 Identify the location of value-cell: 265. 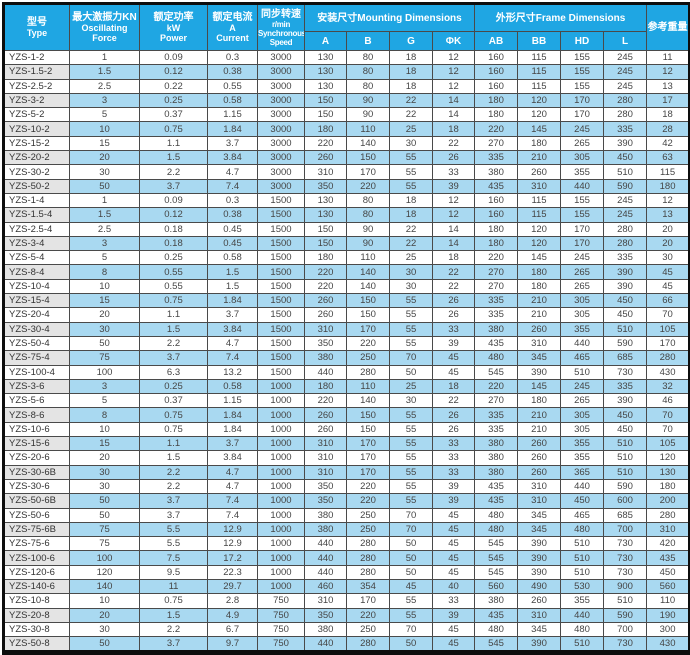
(582, 401).